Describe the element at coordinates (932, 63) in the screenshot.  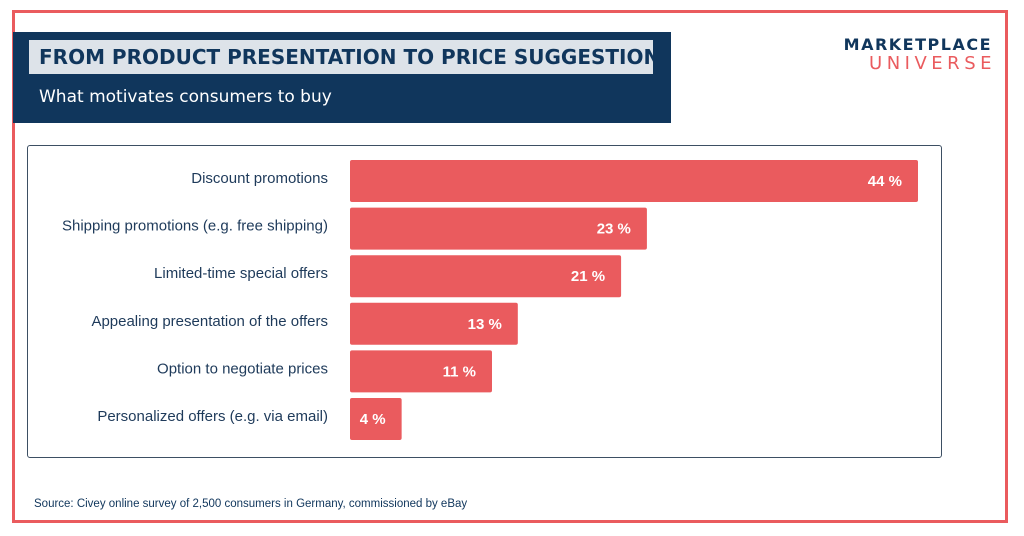
I see `logo-line-2: UNIVERSE` at that location.